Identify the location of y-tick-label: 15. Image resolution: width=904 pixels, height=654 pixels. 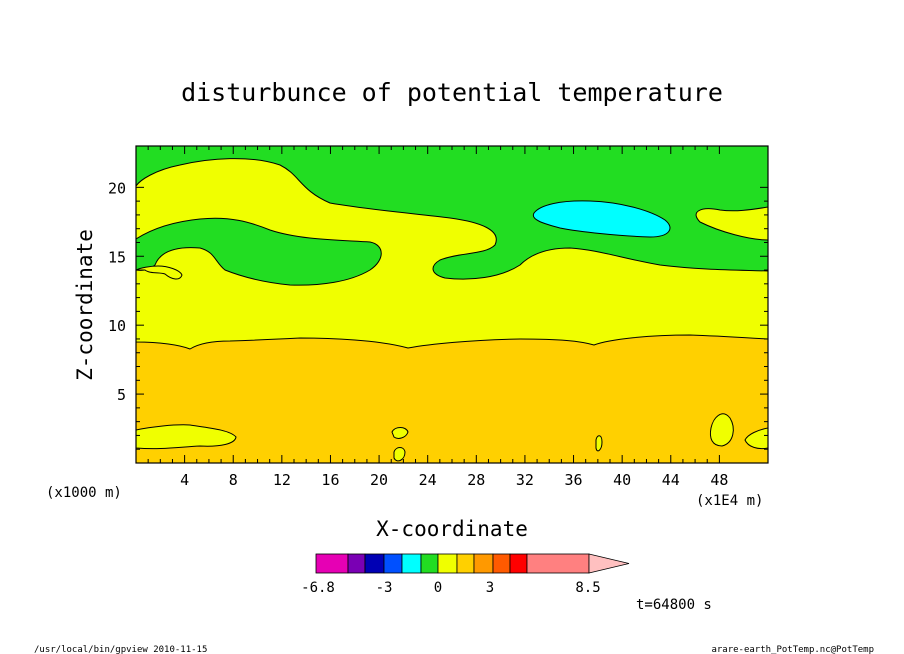
(117, 257).